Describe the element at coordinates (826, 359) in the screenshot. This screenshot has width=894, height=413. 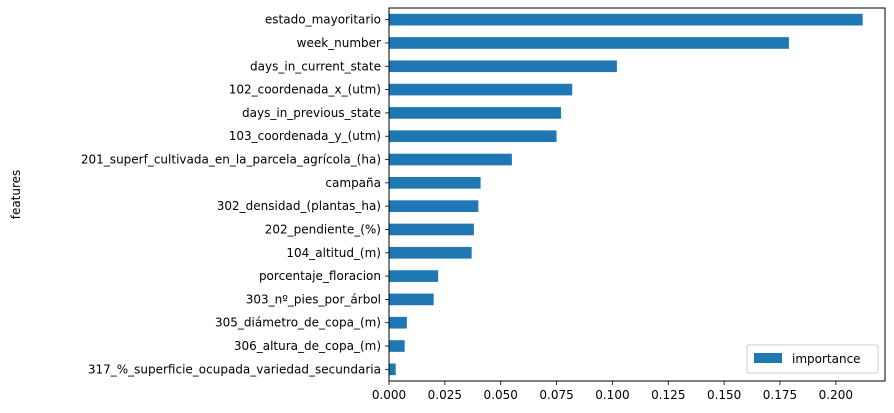
I see `legend-label: importance` at that location.